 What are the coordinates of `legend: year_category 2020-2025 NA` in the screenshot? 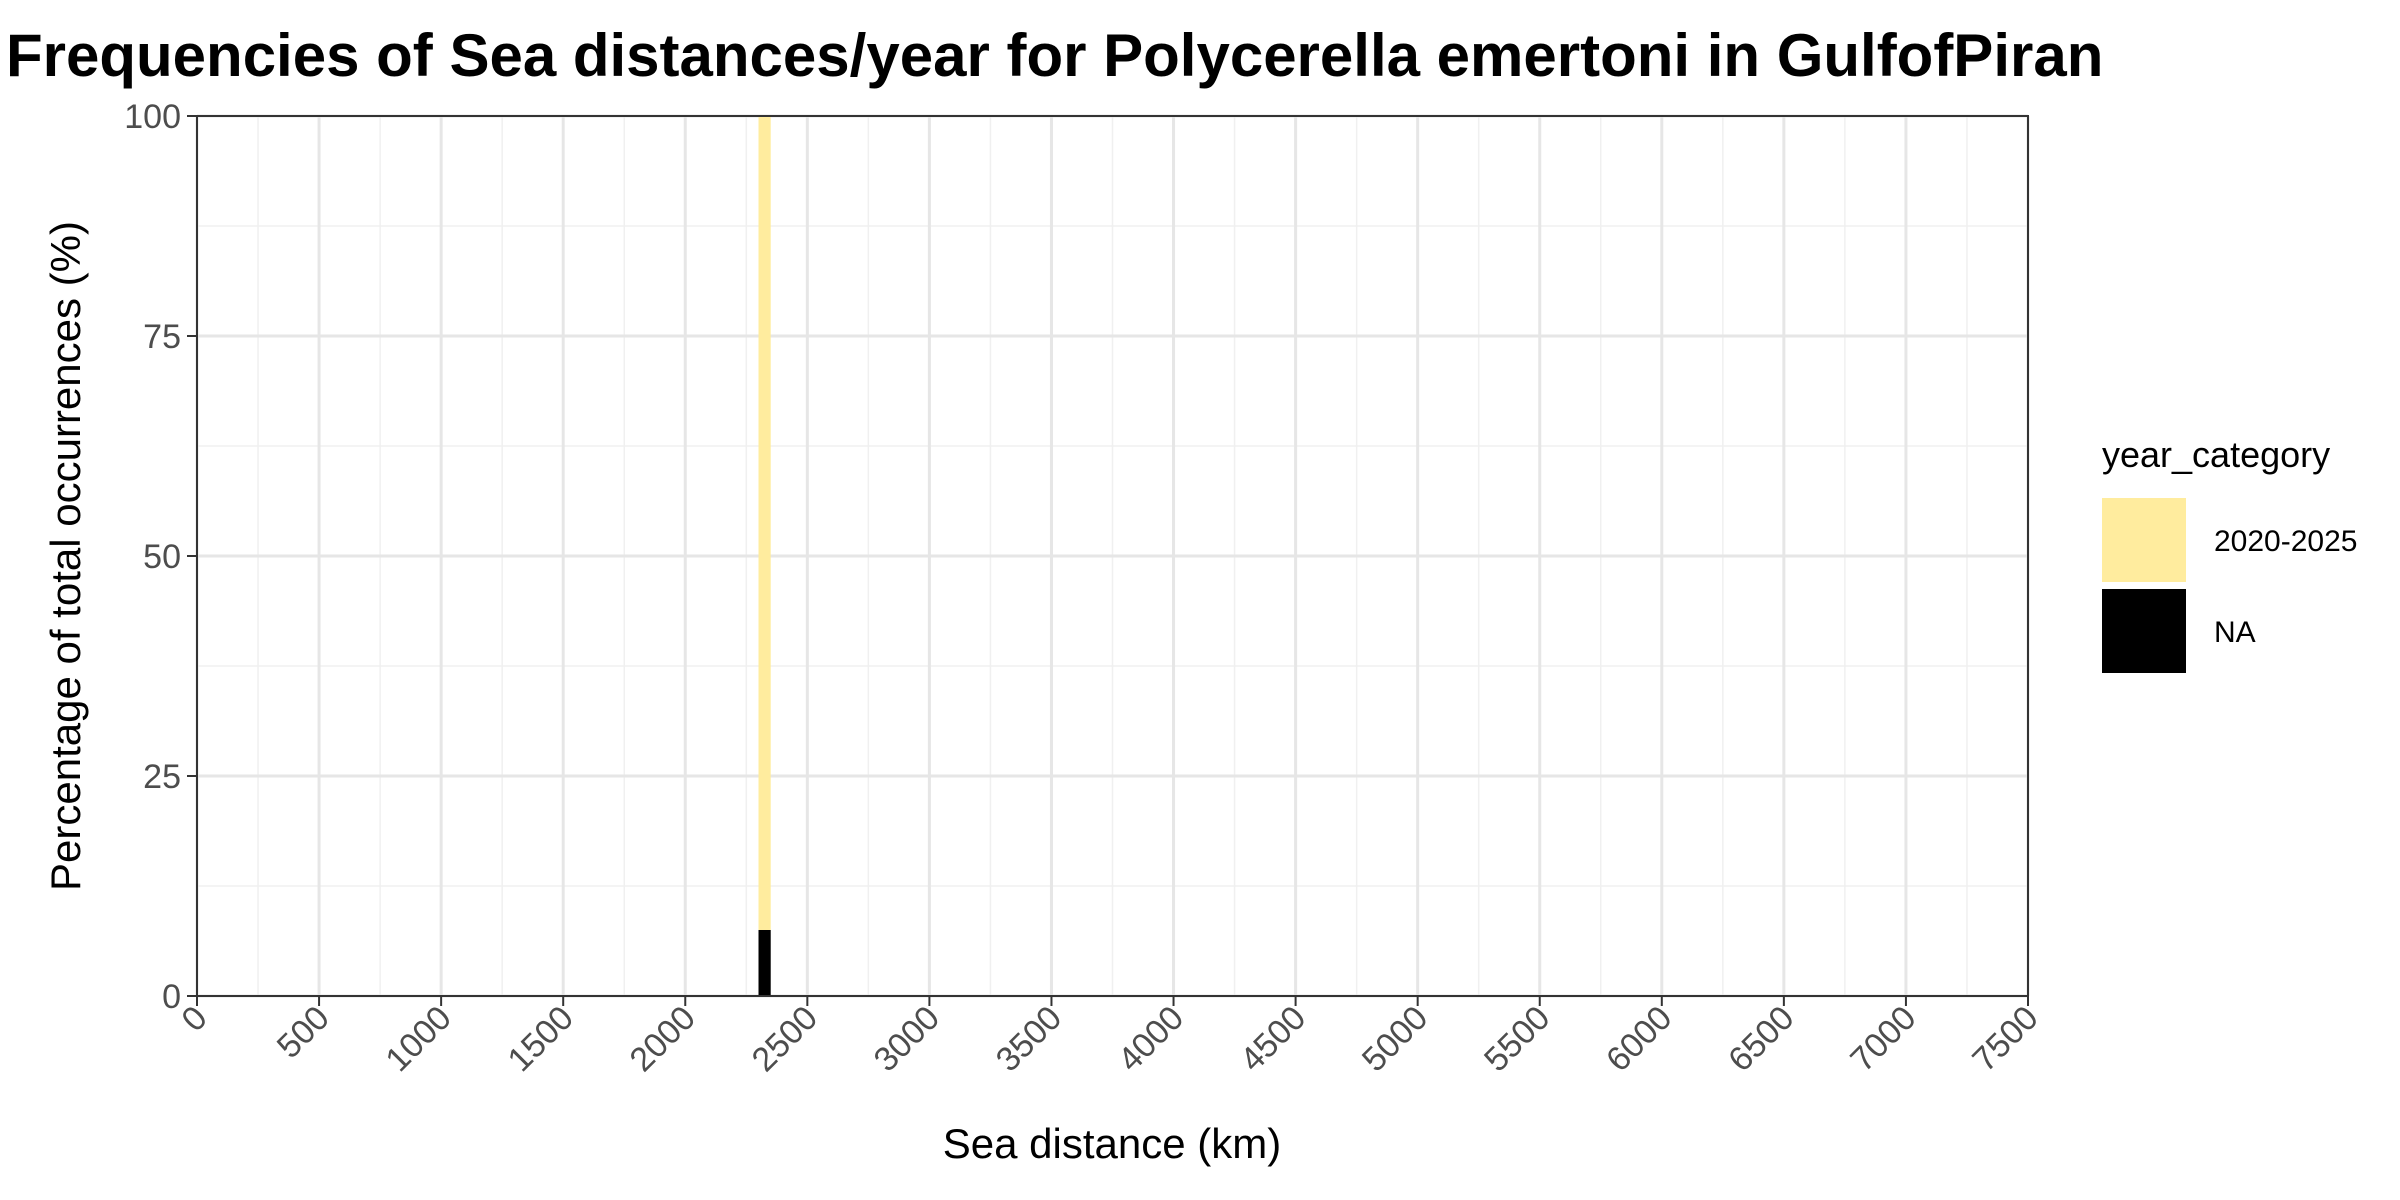 It's located at (2229, 553).